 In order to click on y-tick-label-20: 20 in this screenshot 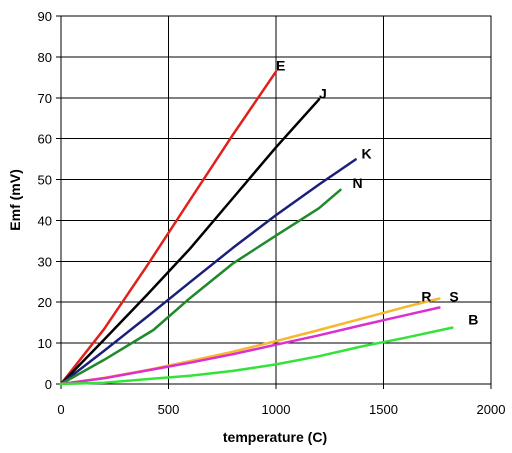, I will do `click(45, 302)`.